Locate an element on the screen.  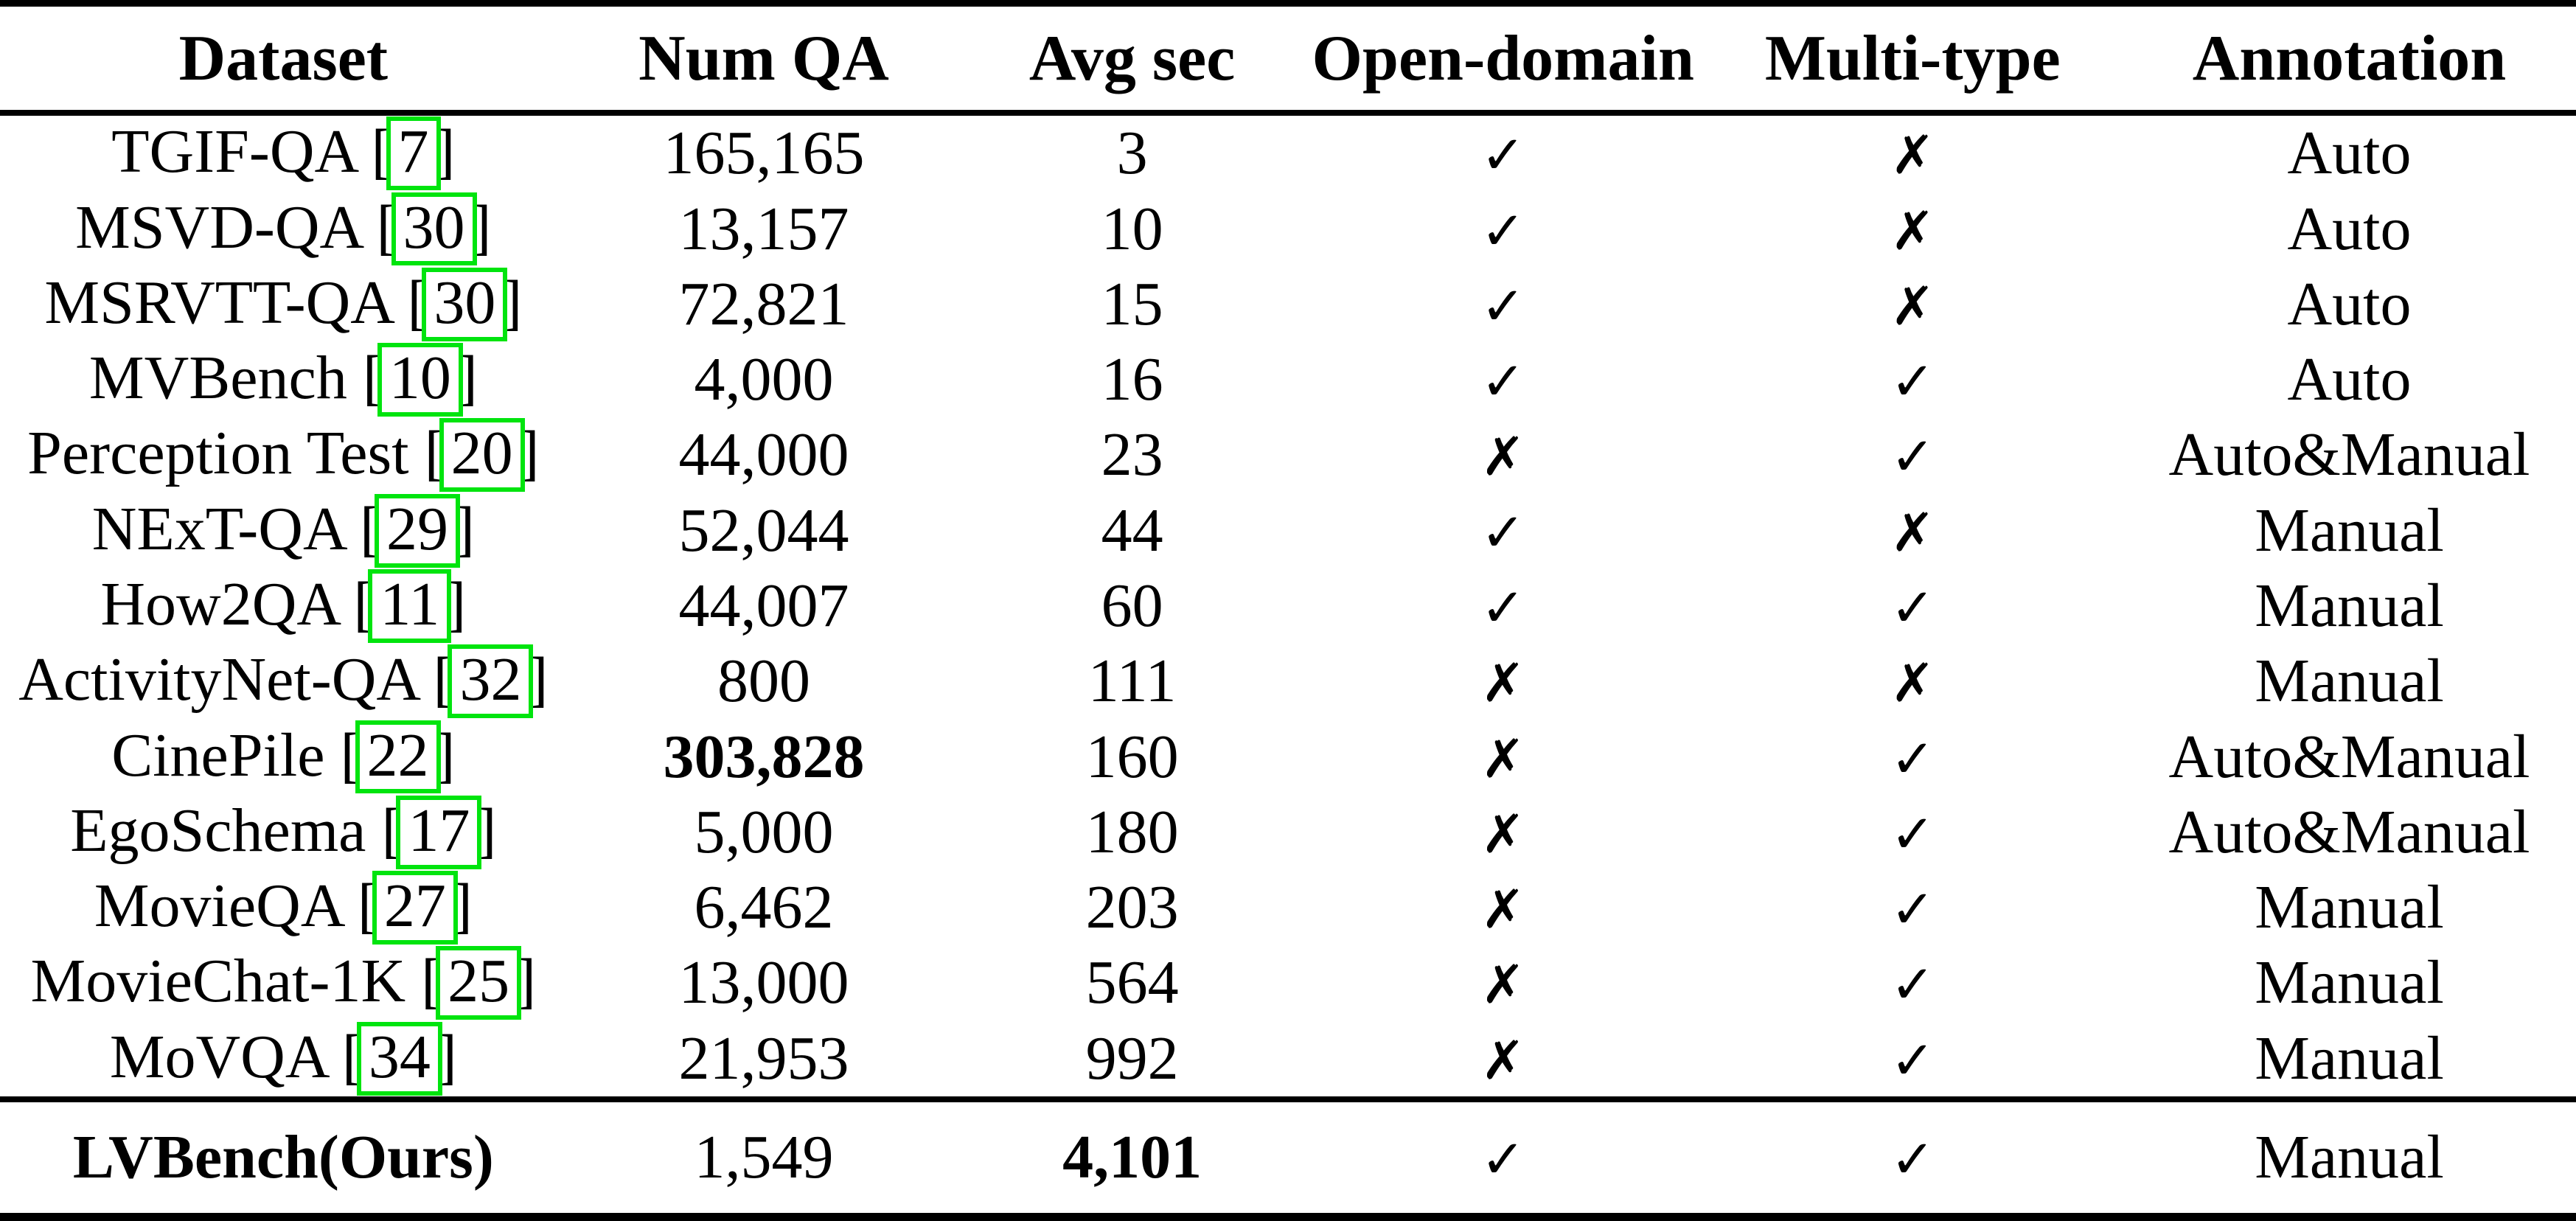
table-row: MovieQA [27] 6,462 203 ✗ ✓ Manual is located at coordinates (1288, 907).